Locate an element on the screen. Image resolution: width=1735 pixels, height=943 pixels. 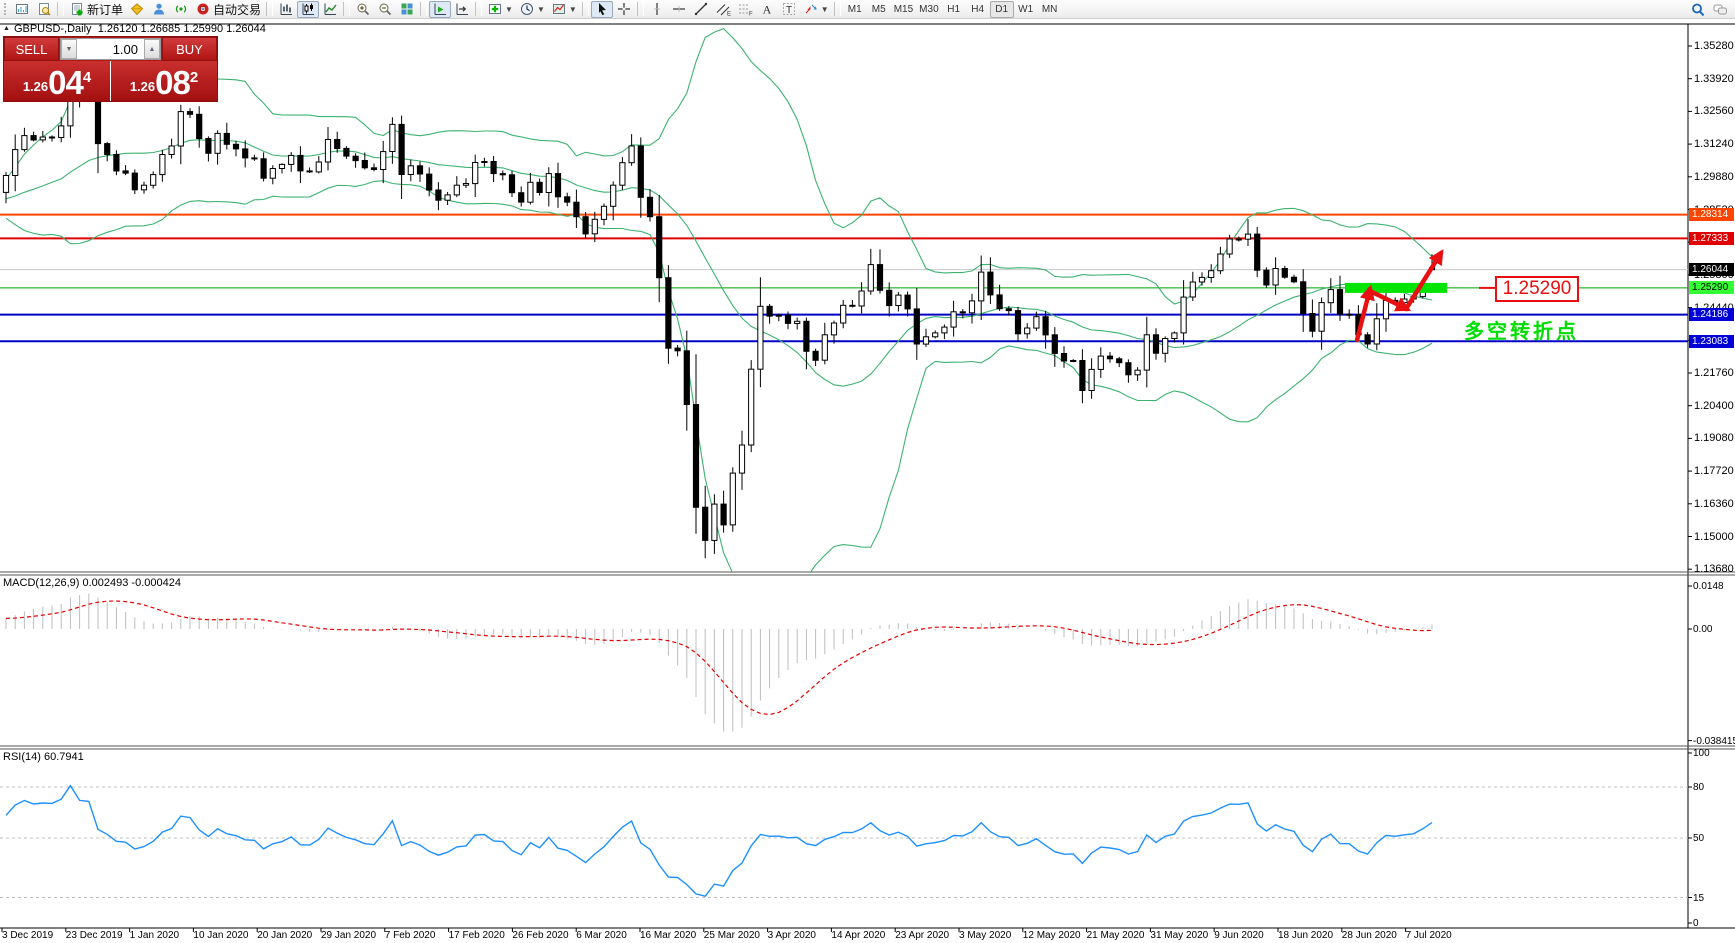
rsi-panel is located at coordinates (844, 841).